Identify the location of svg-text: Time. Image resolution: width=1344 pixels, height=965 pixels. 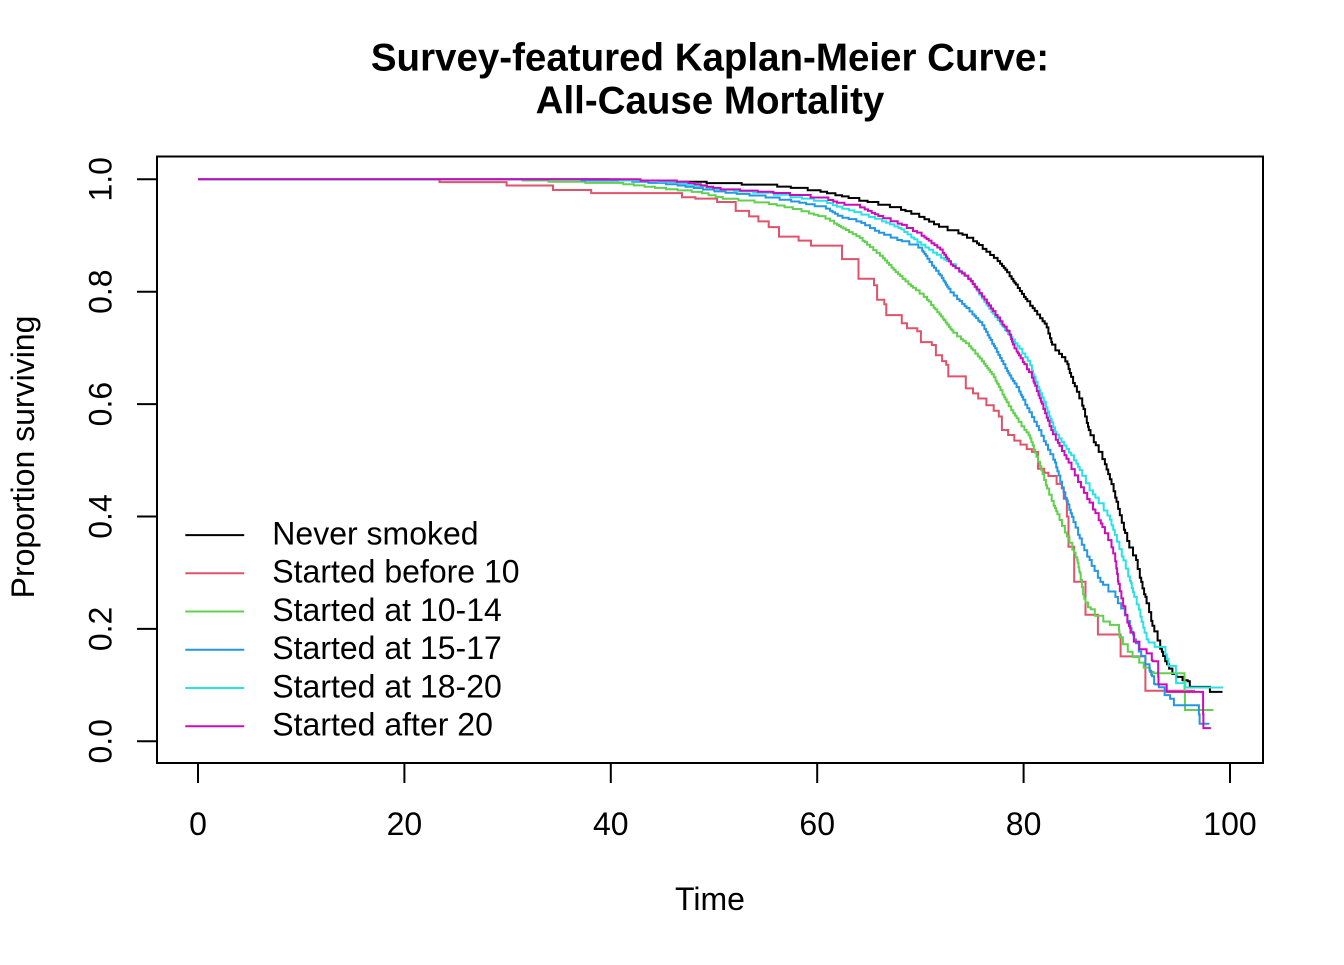
(710, 899).